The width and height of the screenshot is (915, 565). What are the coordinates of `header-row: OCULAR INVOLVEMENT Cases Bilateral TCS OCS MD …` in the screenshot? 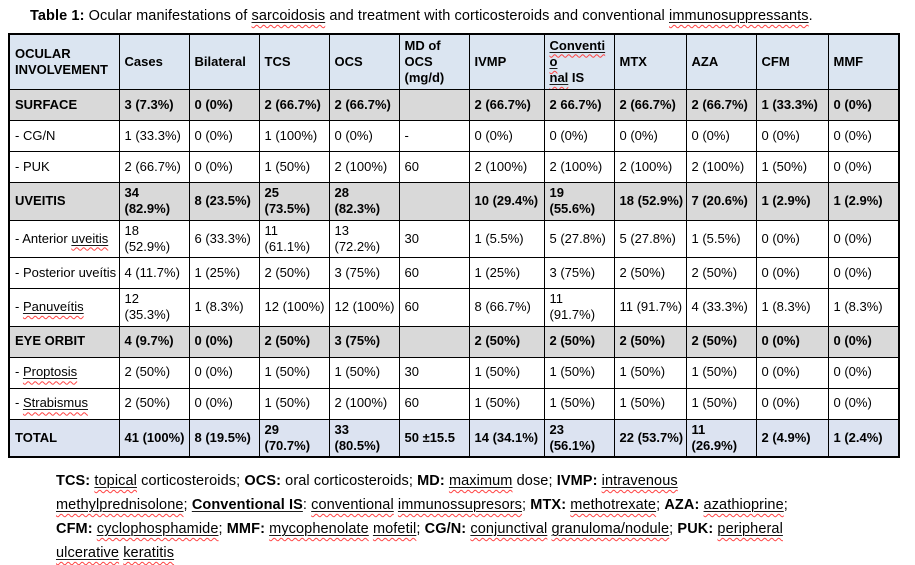 It's located at (454, 61).